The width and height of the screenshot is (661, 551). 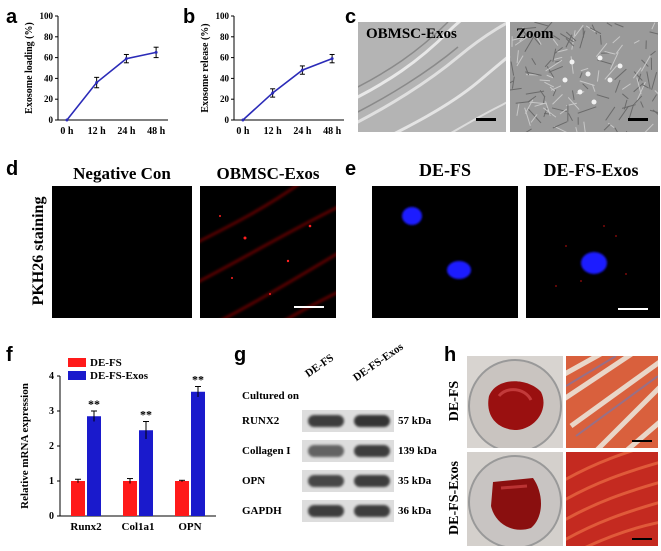 I want to click on western-kda: 36 kDa, so click(x=415, y=511).